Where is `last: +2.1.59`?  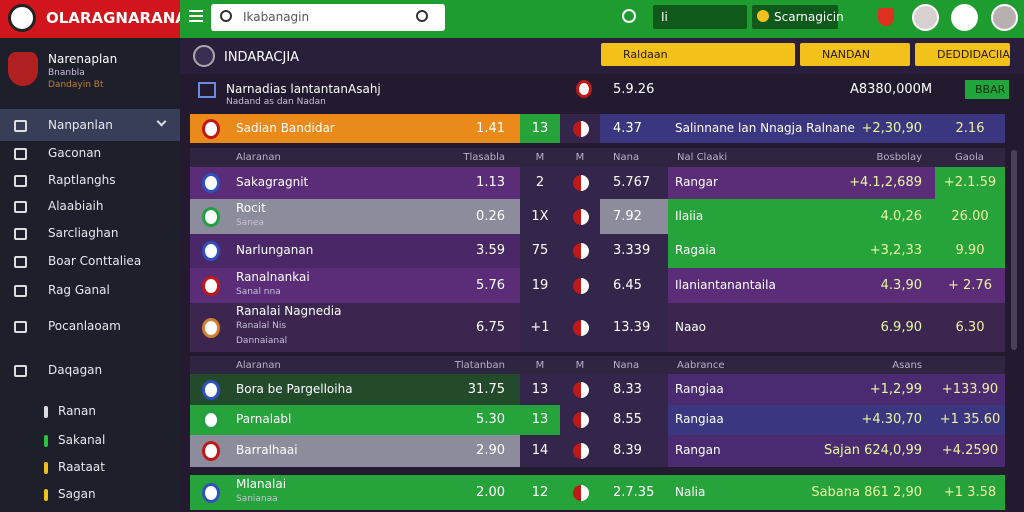
last: +2.1.59 is located at coordinates (970, 182).